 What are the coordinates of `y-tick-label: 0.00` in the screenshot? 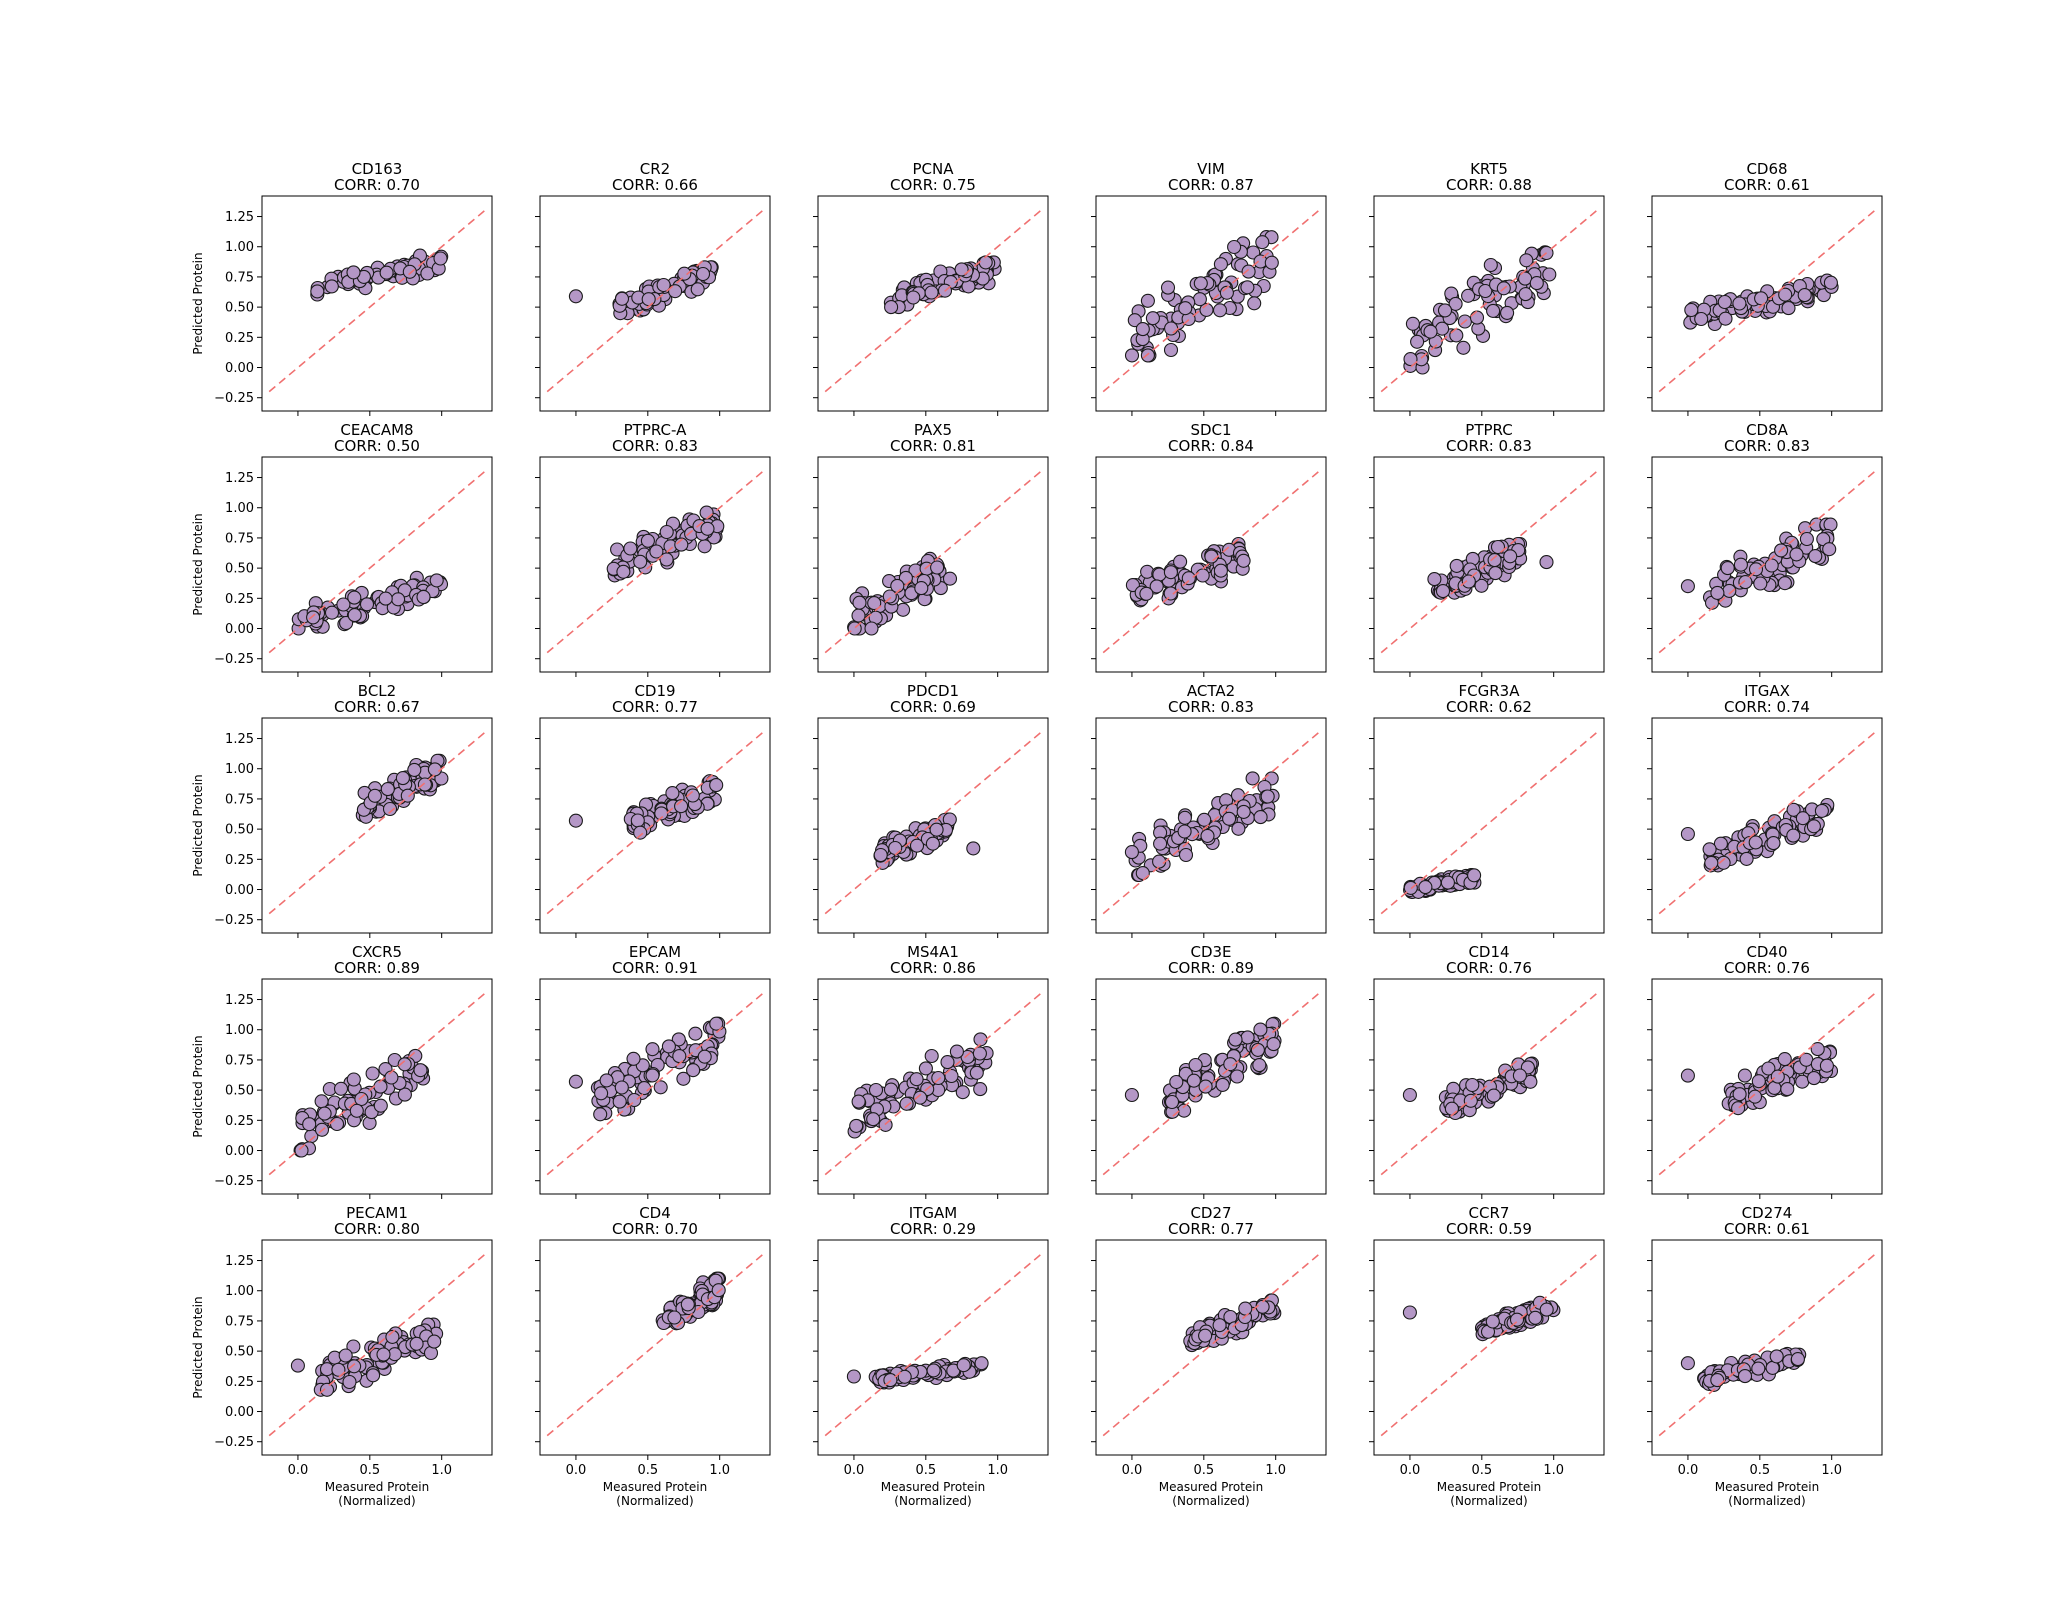 It's located at (239, 629).